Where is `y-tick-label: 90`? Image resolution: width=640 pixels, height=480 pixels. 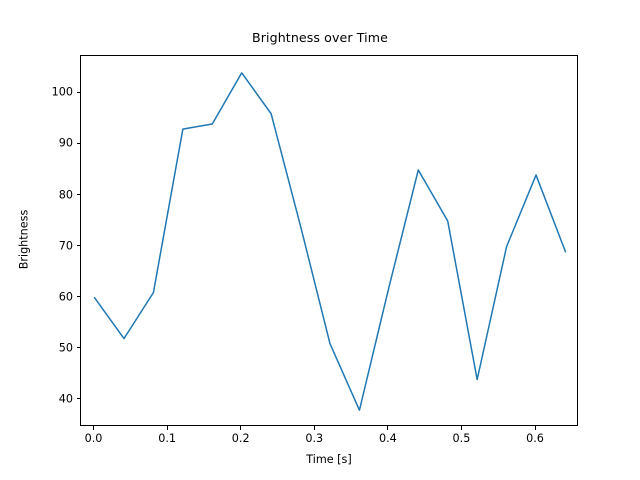 y-tick-label: 90 is located at coordinates (65, 143).